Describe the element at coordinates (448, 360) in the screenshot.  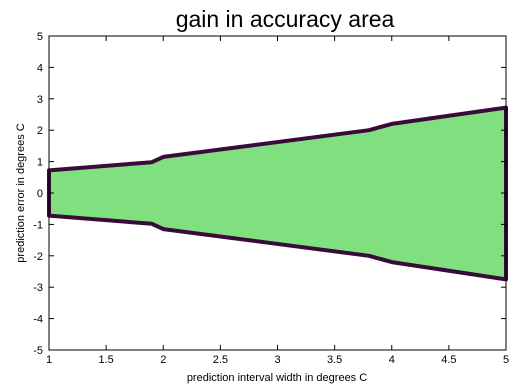
I see `x-tick-label: 4.5` at that location.